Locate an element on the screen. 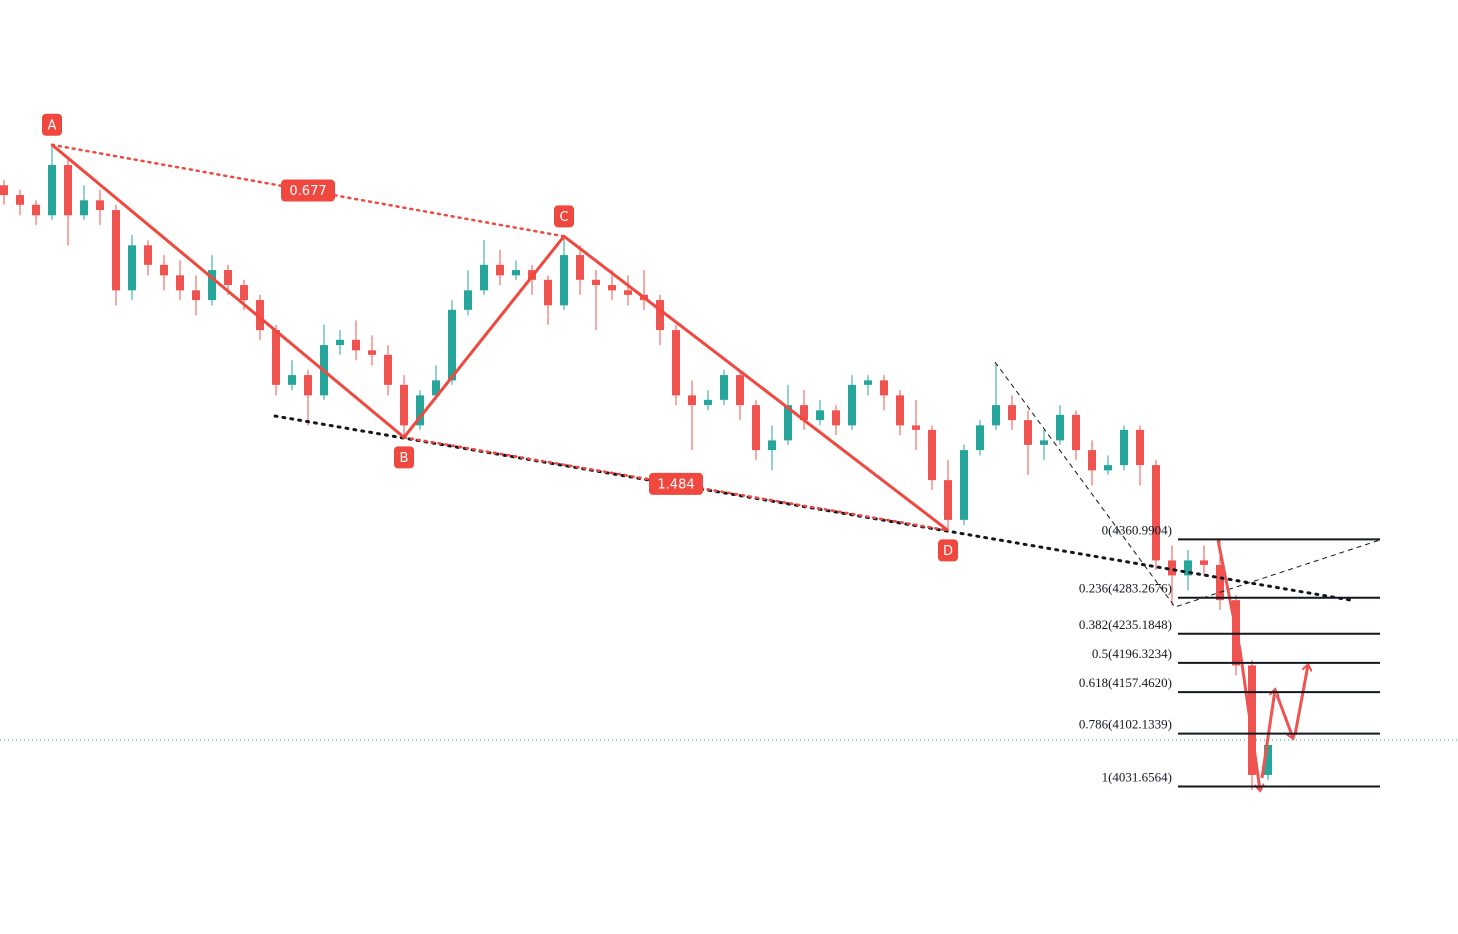 This screenshot has width=1458, height=934. ratio-label: 1.484 is located at coordinates (675, 484).